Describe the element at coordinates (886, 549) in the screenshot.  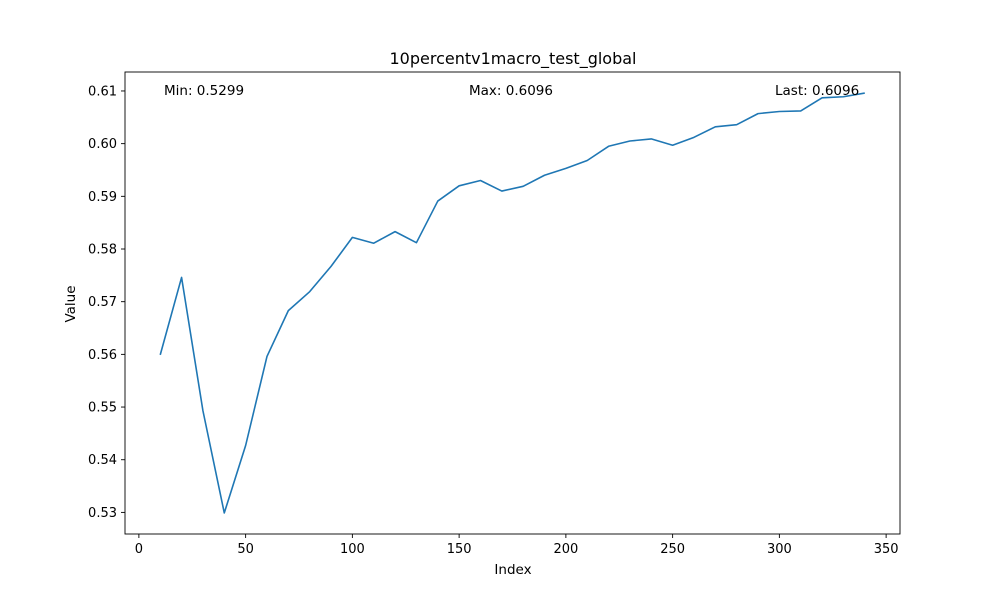
I see `x-tick-label: 350` at that location.